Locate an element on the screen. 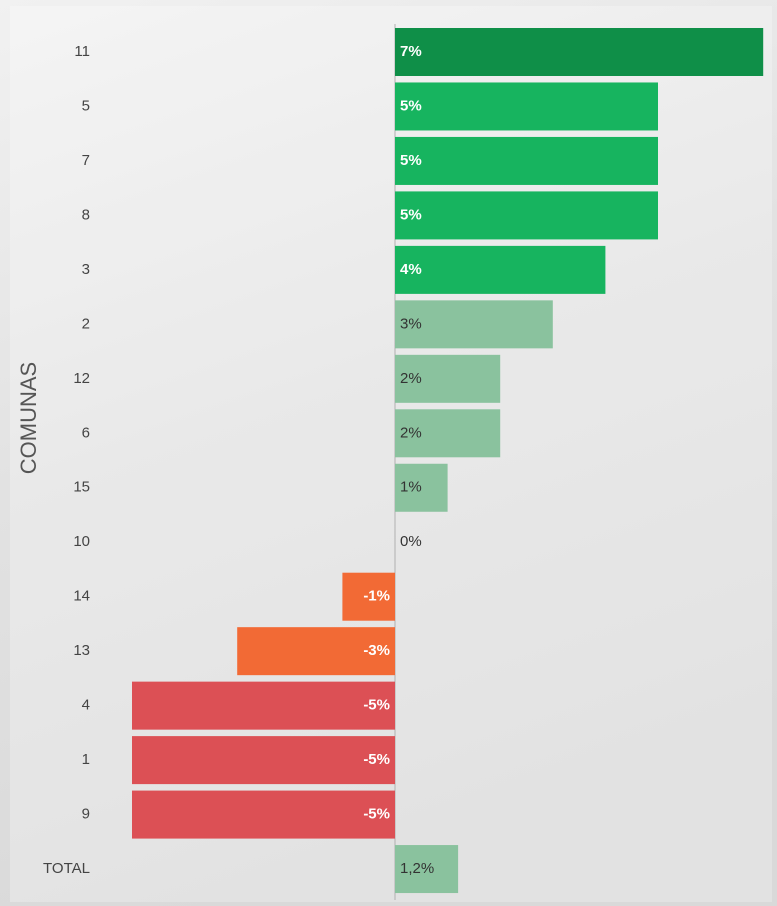  y-tick-label: 14 is located at coordinates (81, 596).